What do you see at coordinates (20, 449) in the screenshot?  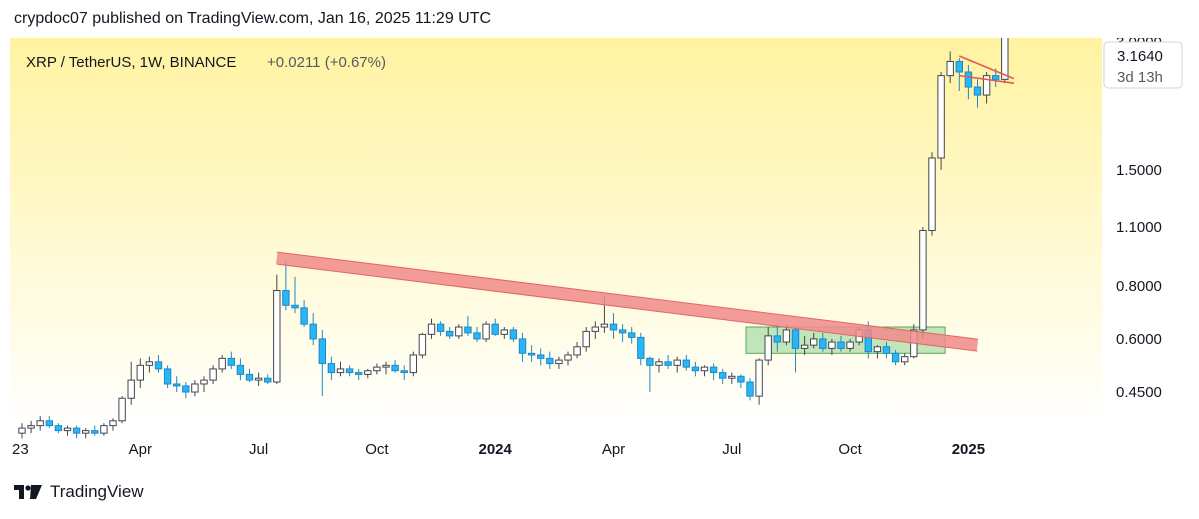 I see `x-tick-label: 23` at bounding box center [20, 449].